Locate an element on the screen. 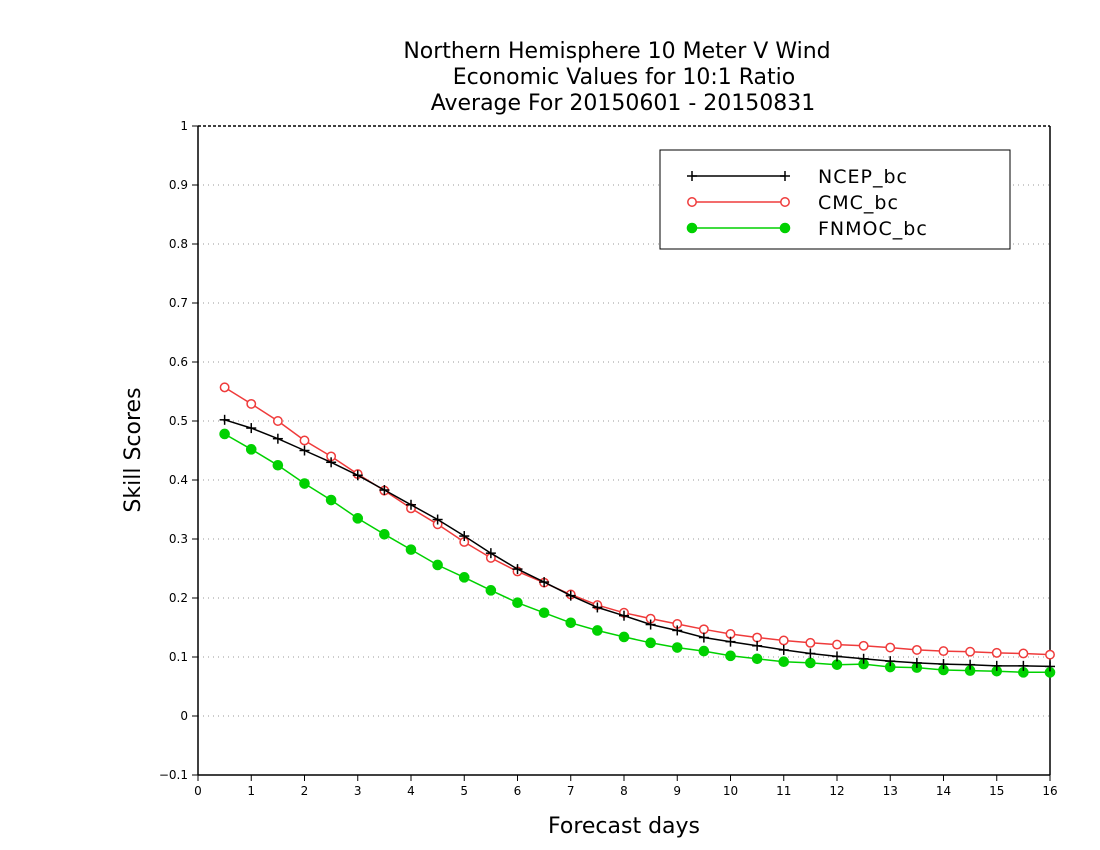 The height and width of the screenshot is (850, 1100). chart-title-line-2: Economic Values for 10:1 Ratio is located at coordinates (624, 77).